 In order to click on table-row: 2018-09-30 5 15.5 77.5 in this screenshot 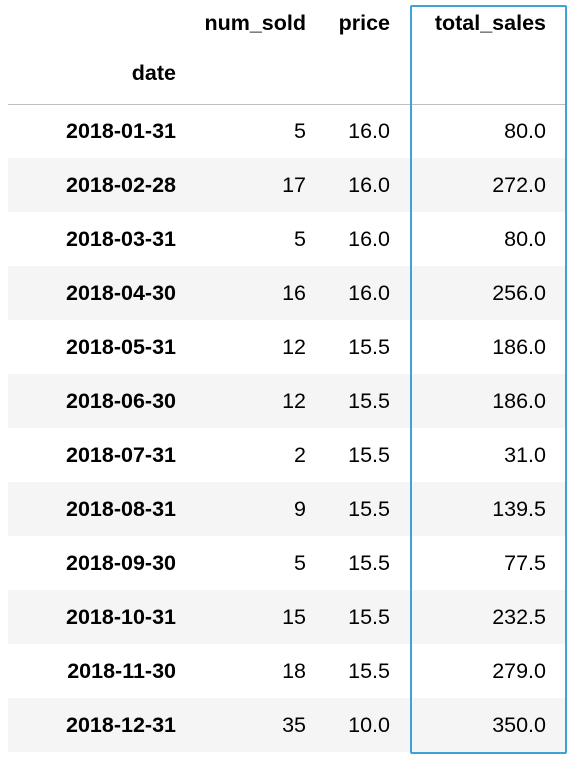, I will do `click(287, 563)`.